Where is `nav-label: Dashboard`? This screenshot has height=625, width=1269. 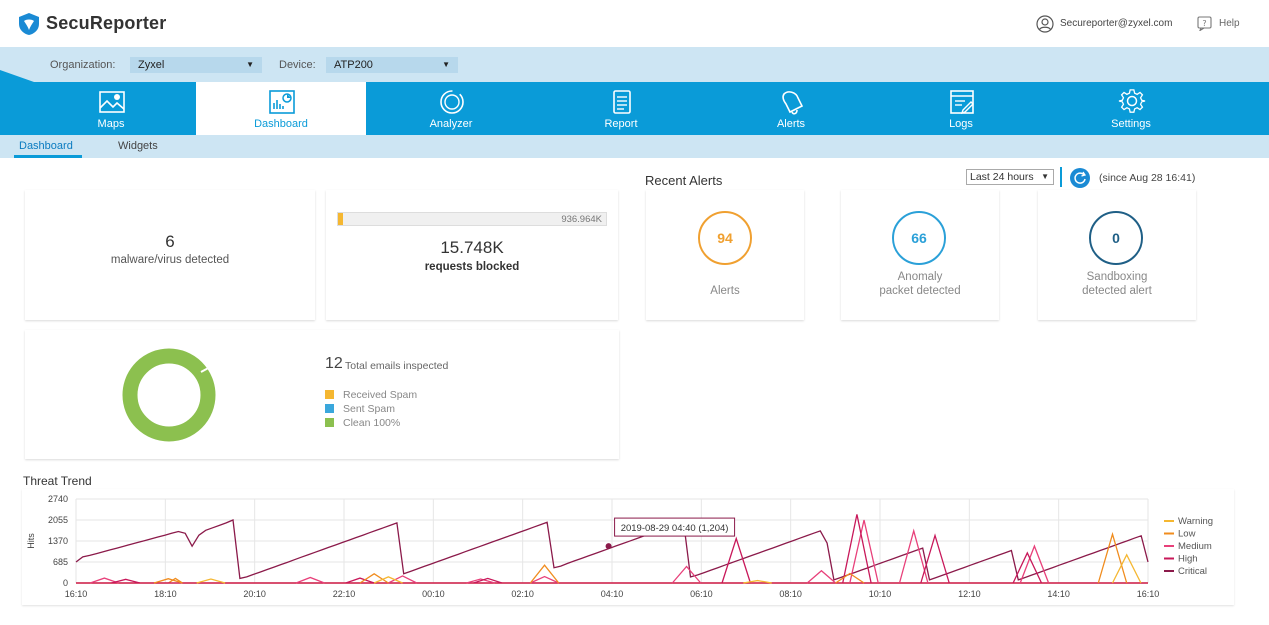 nav-label: Dashboard is located at coordinates (281, 124).